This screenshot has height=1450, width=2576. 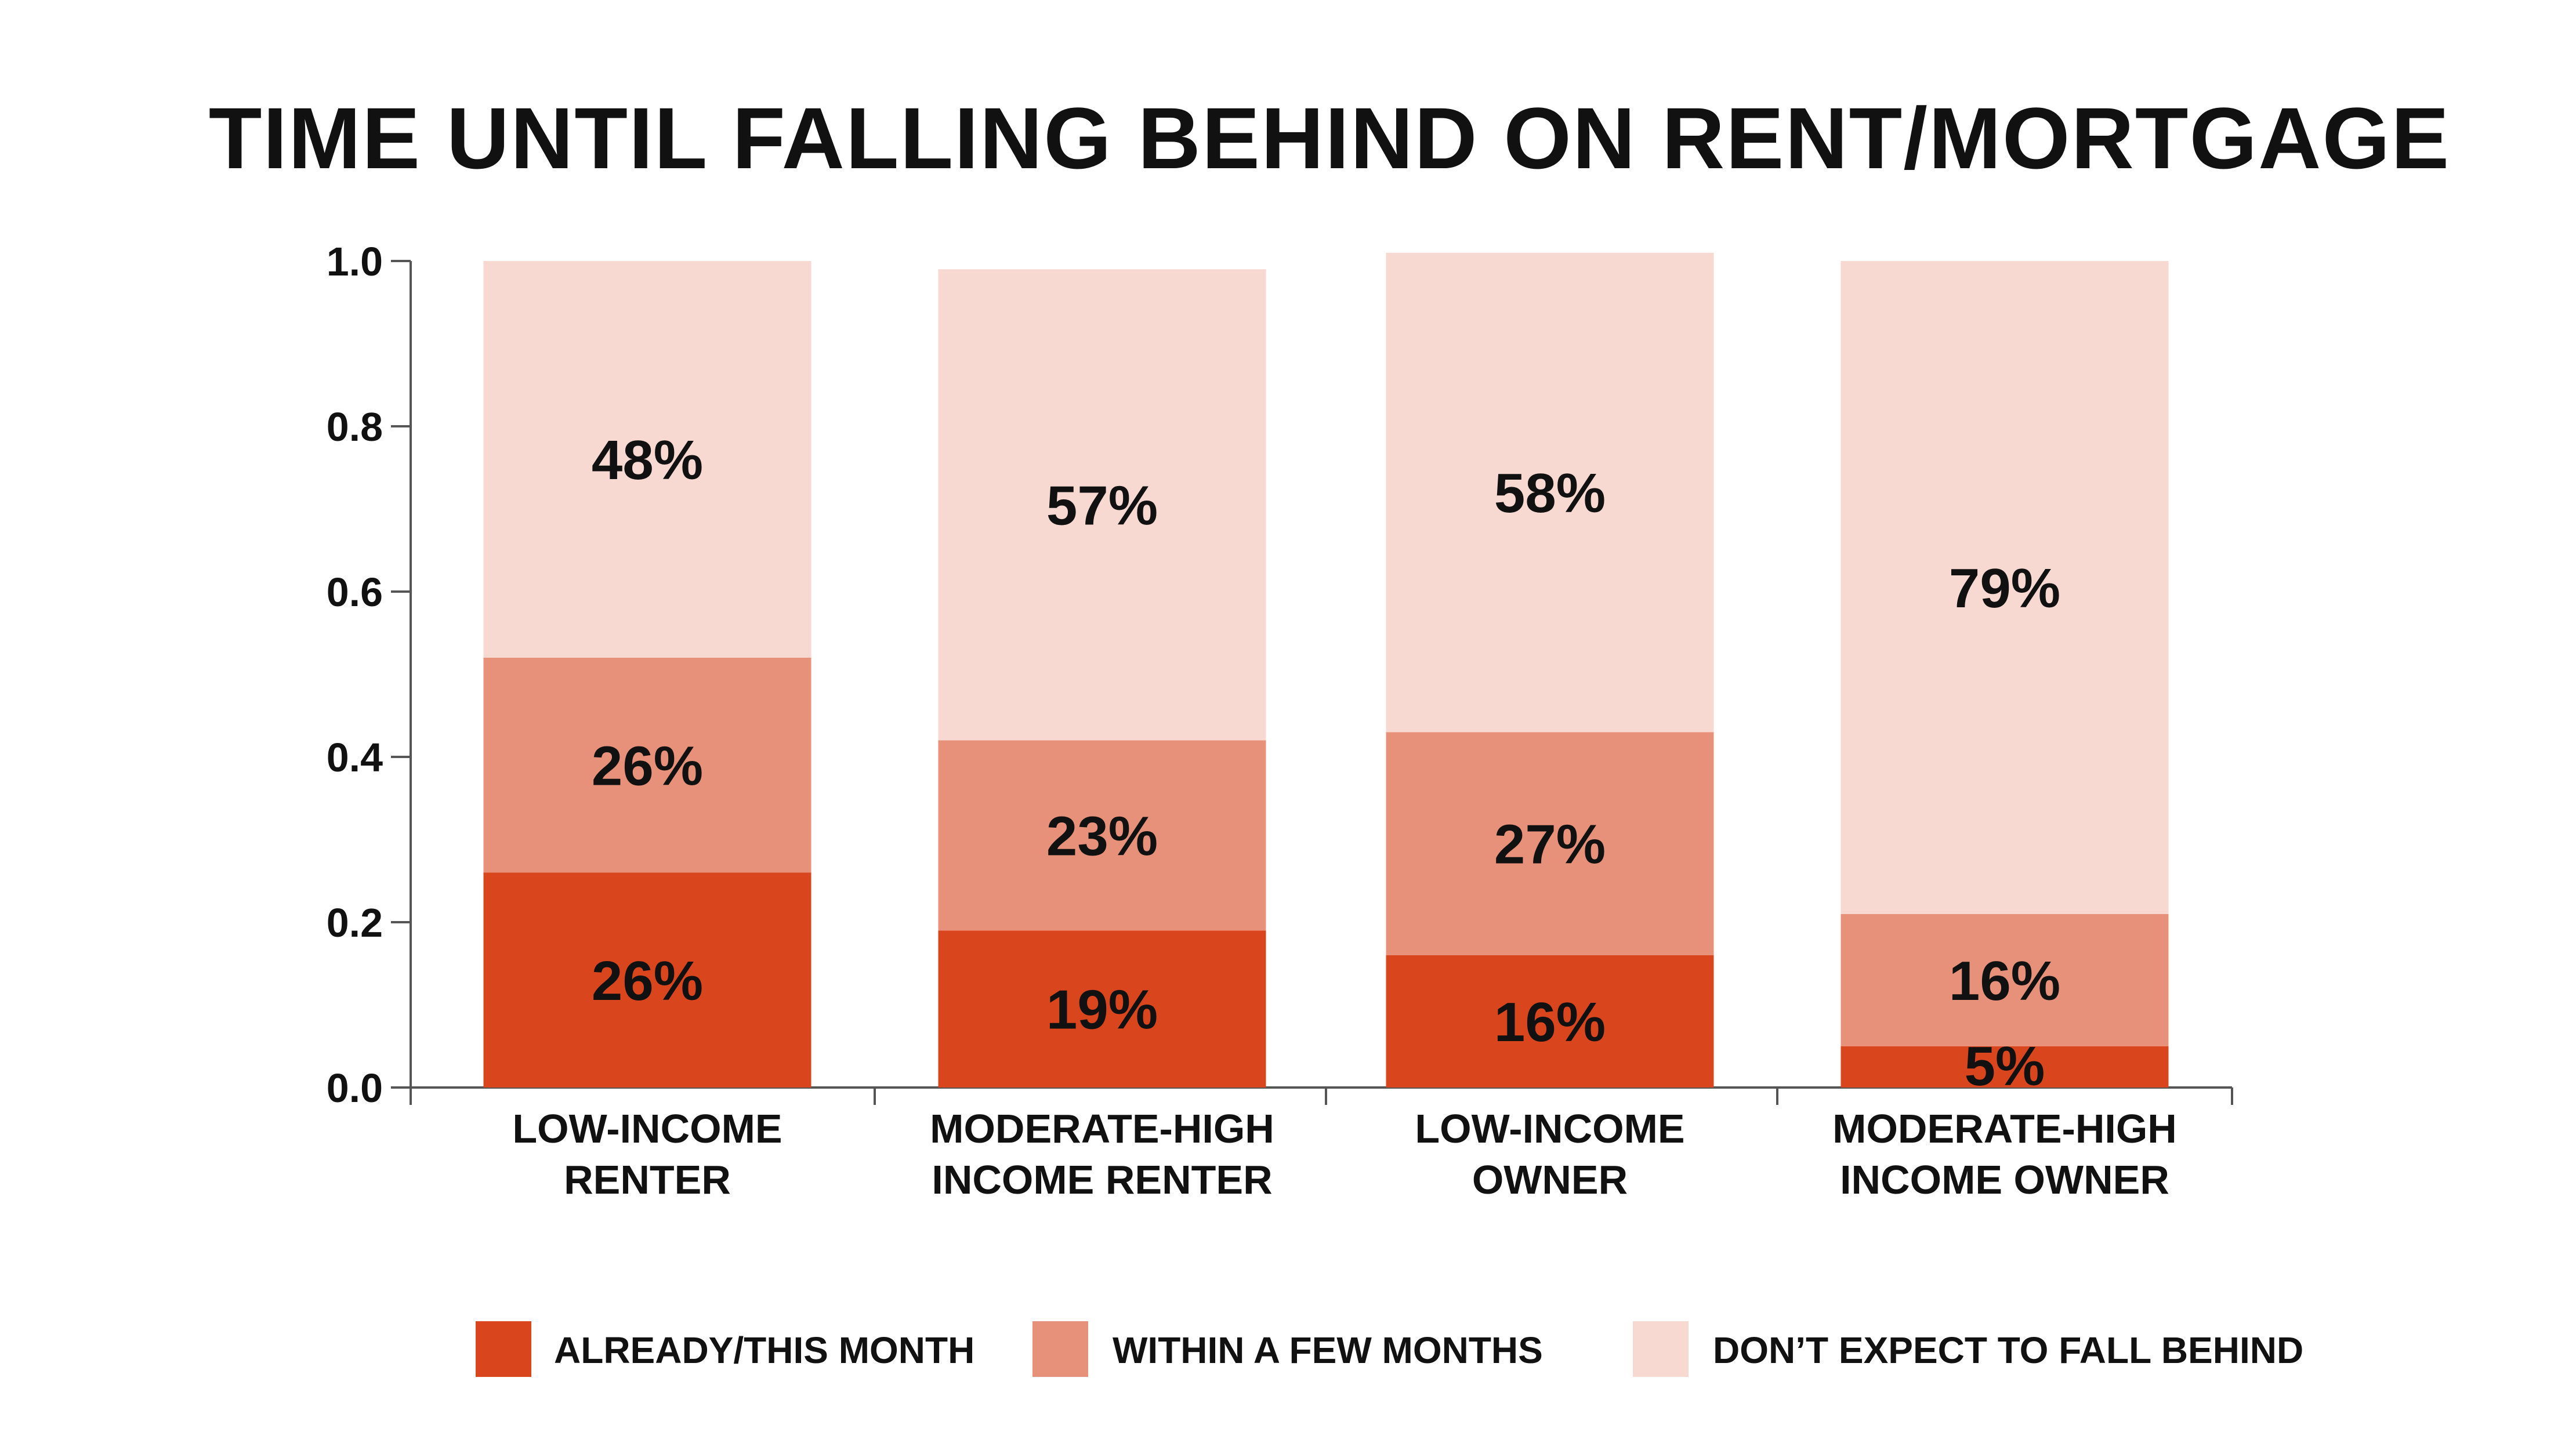 I want to click on data-label: 48%, so click(x=648, y=460).